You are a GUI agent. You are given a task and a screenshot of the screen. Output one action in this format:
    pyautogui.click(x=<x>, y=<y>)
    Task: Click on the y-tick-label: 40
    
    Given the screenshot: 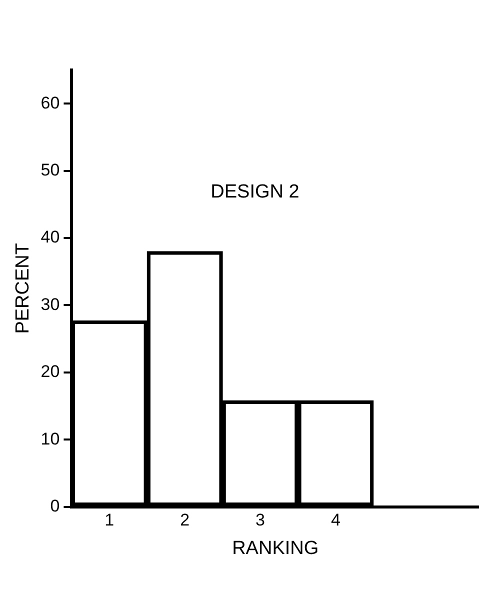 What is the action you would take?
    pyautogui.click(x=50, y=237)
    